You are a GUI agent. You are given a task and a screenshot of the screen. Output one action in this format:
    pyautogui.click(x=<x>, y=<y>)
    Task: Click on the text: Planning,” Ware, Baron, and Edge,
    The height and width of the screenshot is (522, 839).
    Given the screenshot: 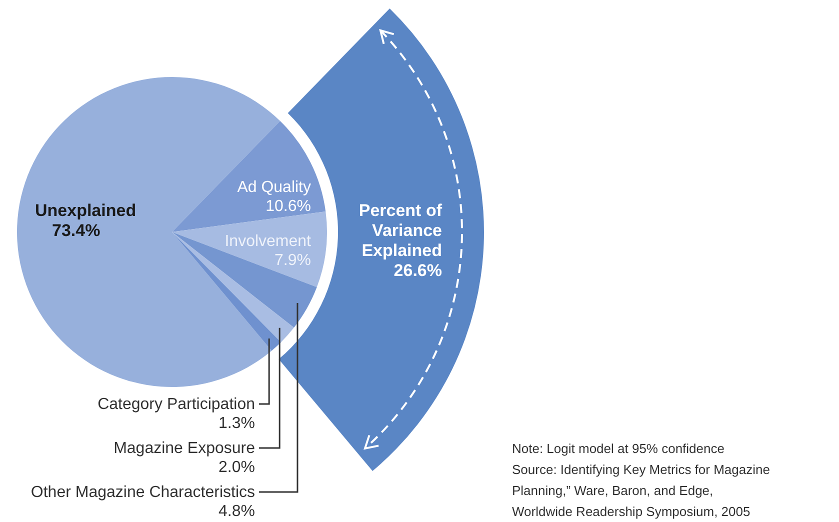 What is the action you would take?
    pyautogui.click(x=613, y=490)
    